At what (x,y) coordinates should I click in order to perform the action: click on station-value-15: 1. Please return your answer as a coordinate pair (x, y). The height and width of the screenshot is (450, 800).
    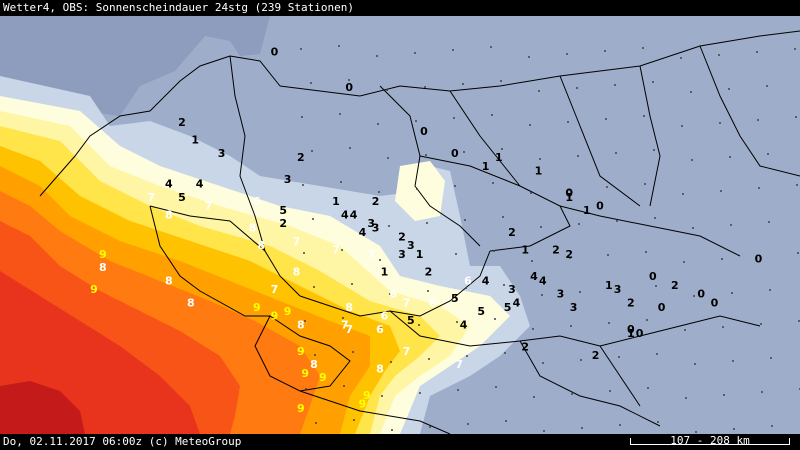
    Looking at the image, I should click on (336, 201).